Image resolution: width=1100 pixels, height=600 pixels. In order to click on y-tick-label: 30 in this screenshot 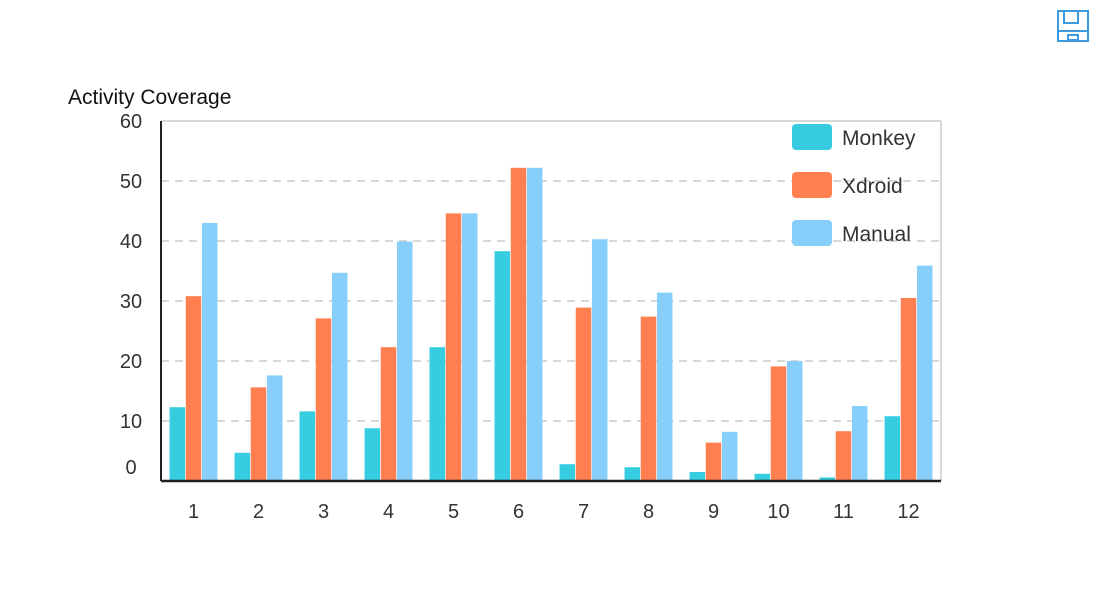, I will do `click(131, 302)`.